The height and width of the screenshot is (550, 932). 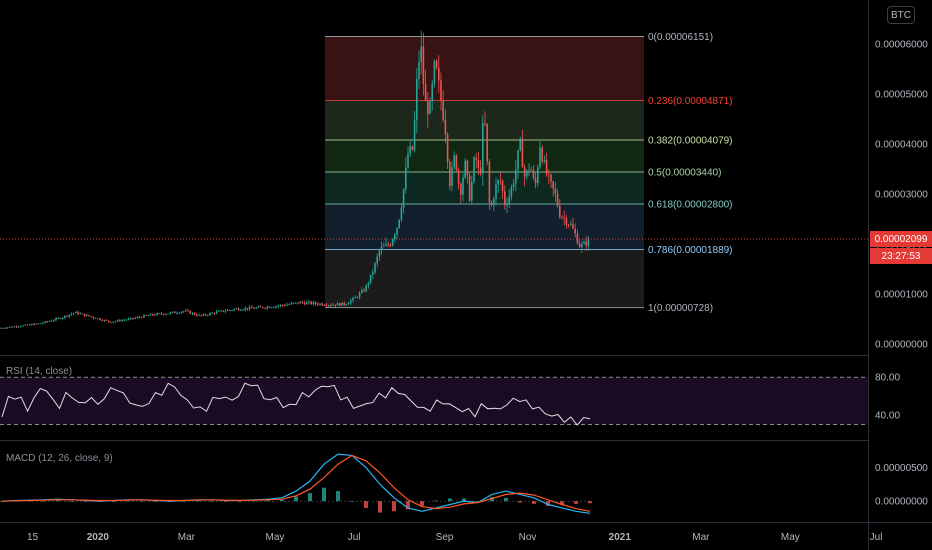 I want to click on fib-level-label: 0.618(0.00002800), so click(x=690, y=205).